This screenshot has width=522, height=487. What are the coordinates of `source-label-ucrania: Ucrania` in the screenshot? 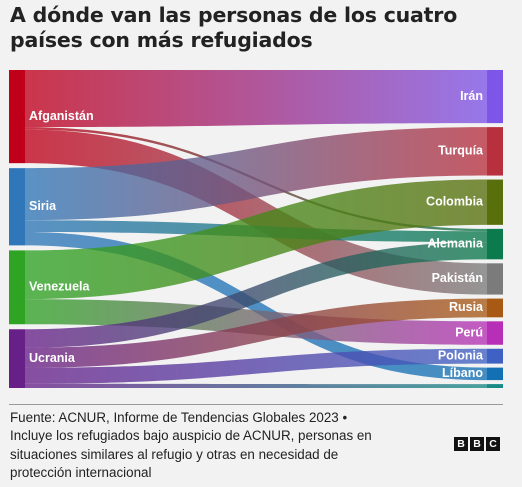 It's located at (52, 358).